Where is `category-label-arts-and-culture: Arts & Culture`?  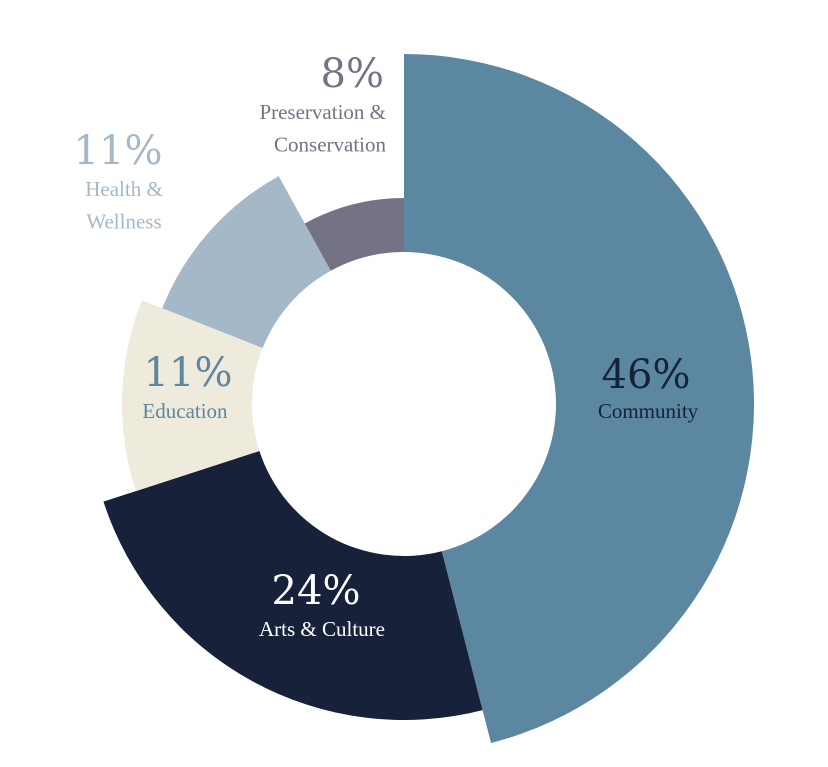
category-label-arts-and-culture: Arts & Culture is located at coordinates (322, 629).